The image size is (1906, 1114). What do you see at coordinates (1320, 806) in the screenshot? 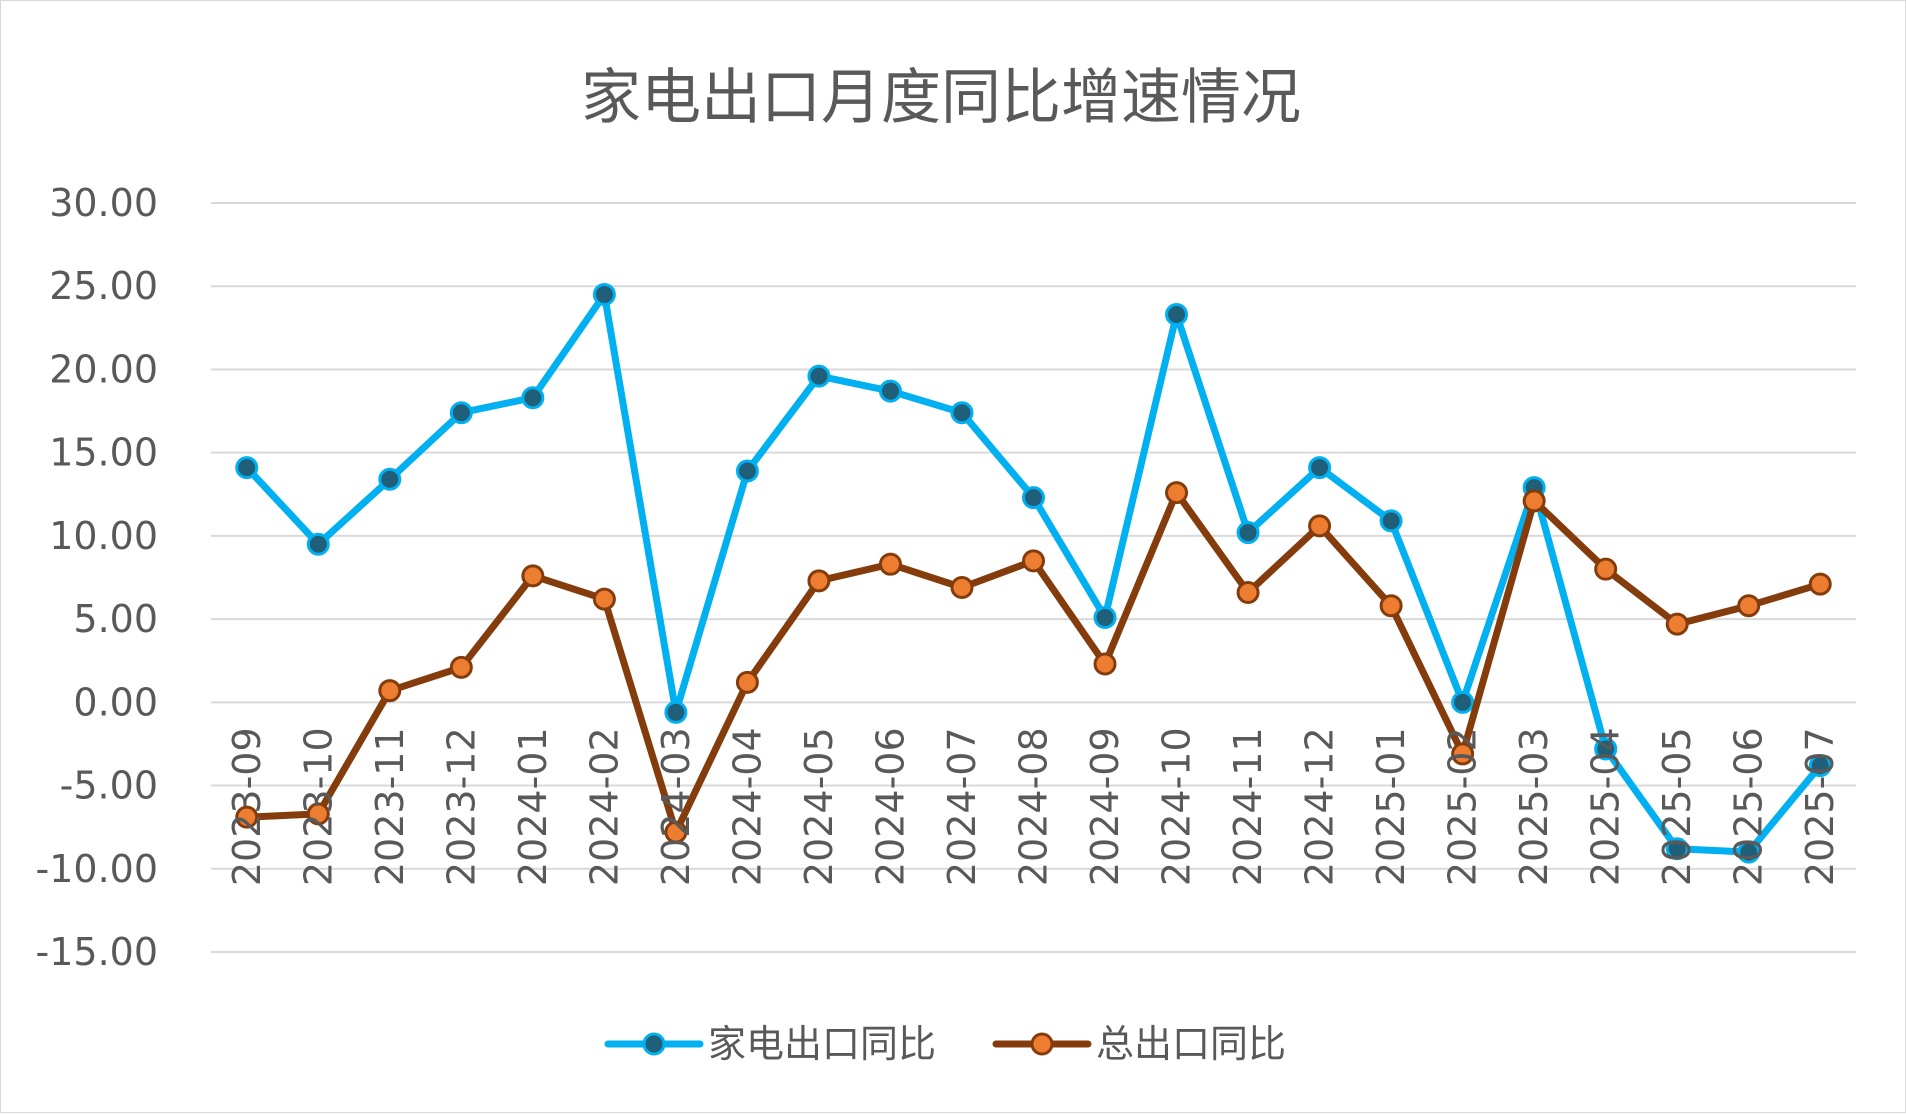
I see `x-tick-label: 2024-12` at bounding box center [1320, 806].